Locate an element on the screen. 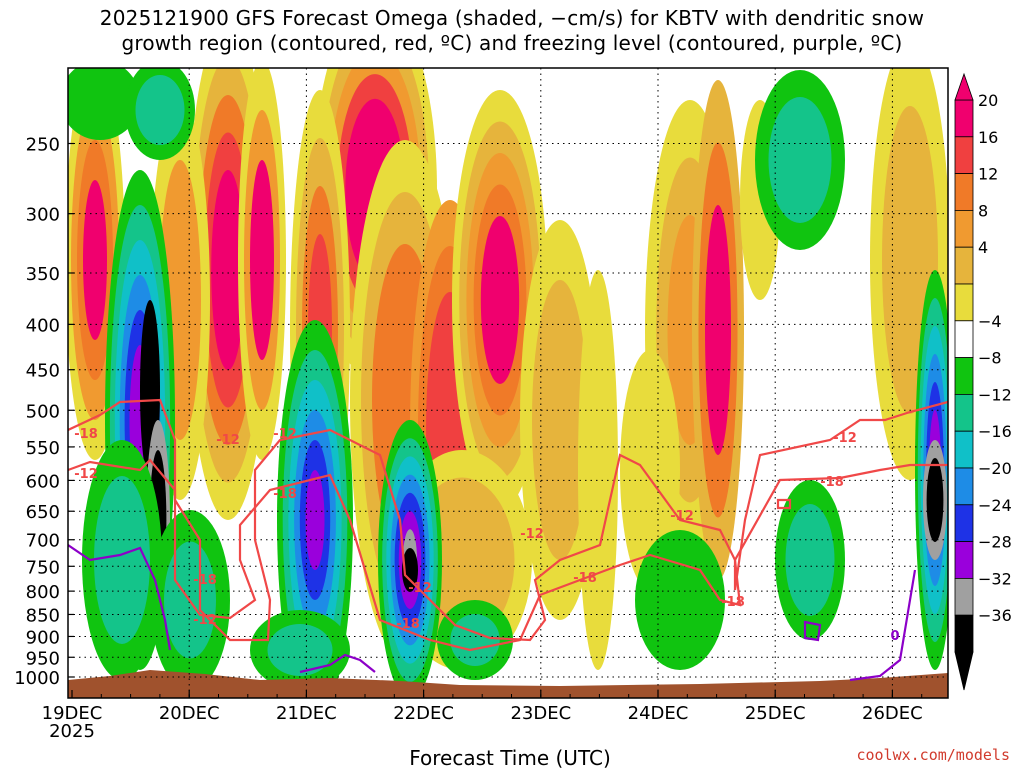  colorbar-label: −28 is located at coordinates (995, 542).